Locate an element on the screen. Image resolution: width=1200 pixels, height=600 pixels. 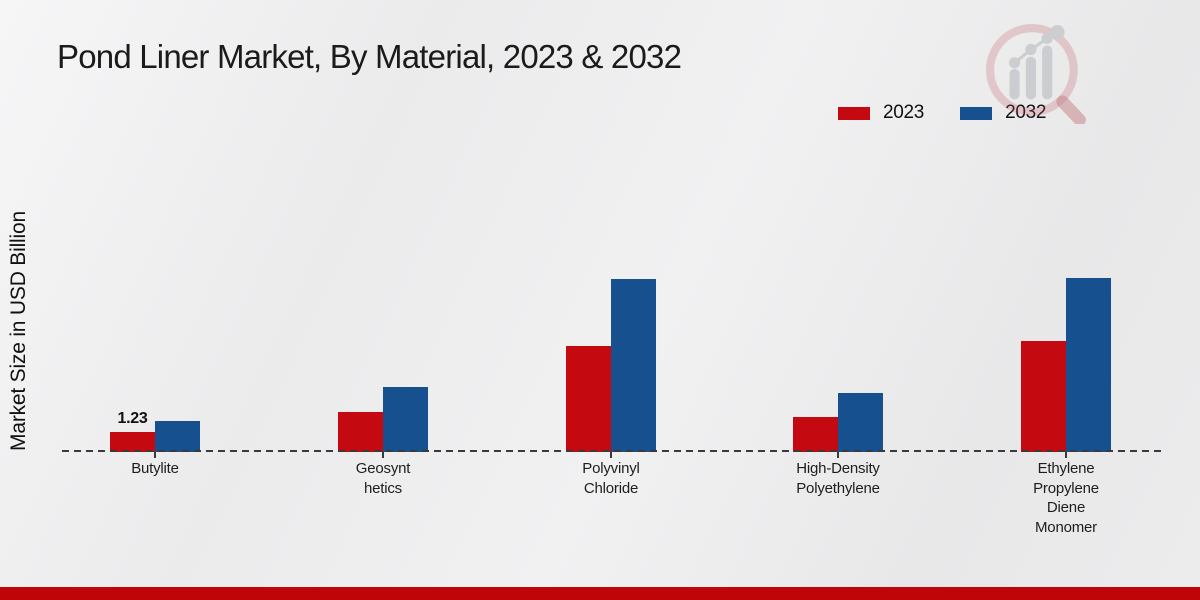
y-axis-label: Market Size in USD Billion is located at coordinates (18, 331).